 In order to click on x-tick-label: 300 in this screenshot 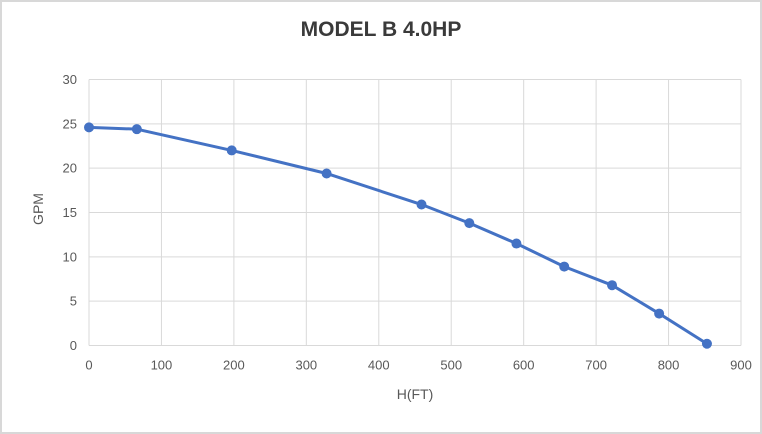, I will do `click(306, 365)`.